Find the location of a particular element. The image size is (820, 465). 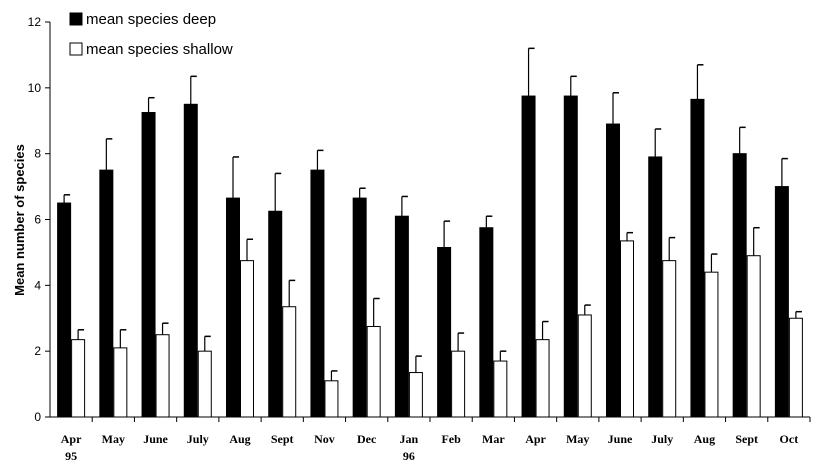

x-tick-label: Feb is located at coordinates (451, 439).